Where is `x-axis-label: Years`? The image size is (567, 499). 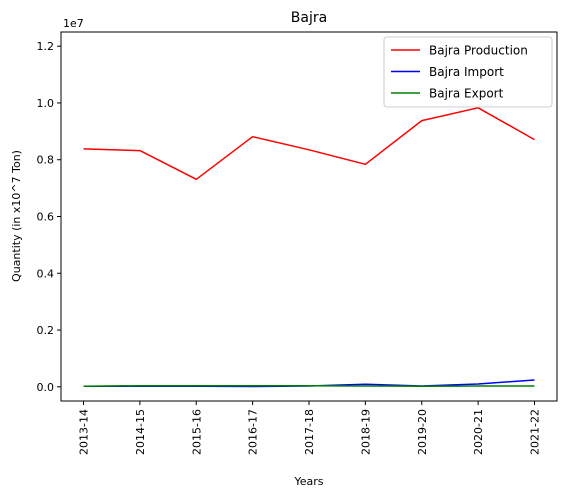
x-axis-label: Years is located at coordinates (308, 481).